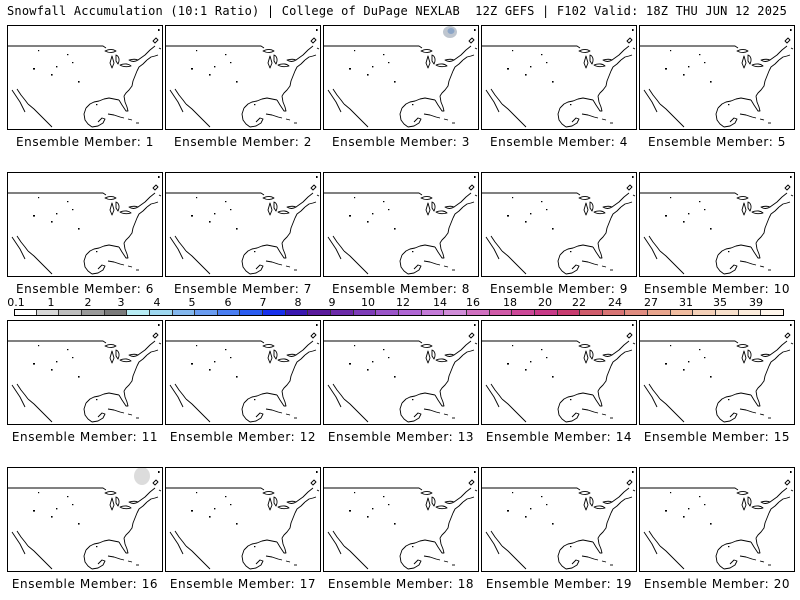 The image size is (800, 600). What do you see at coordinates (157, 302) in the screenshot?
I see `colorbar-tick-label: 4` at bounding box center [157, 302].